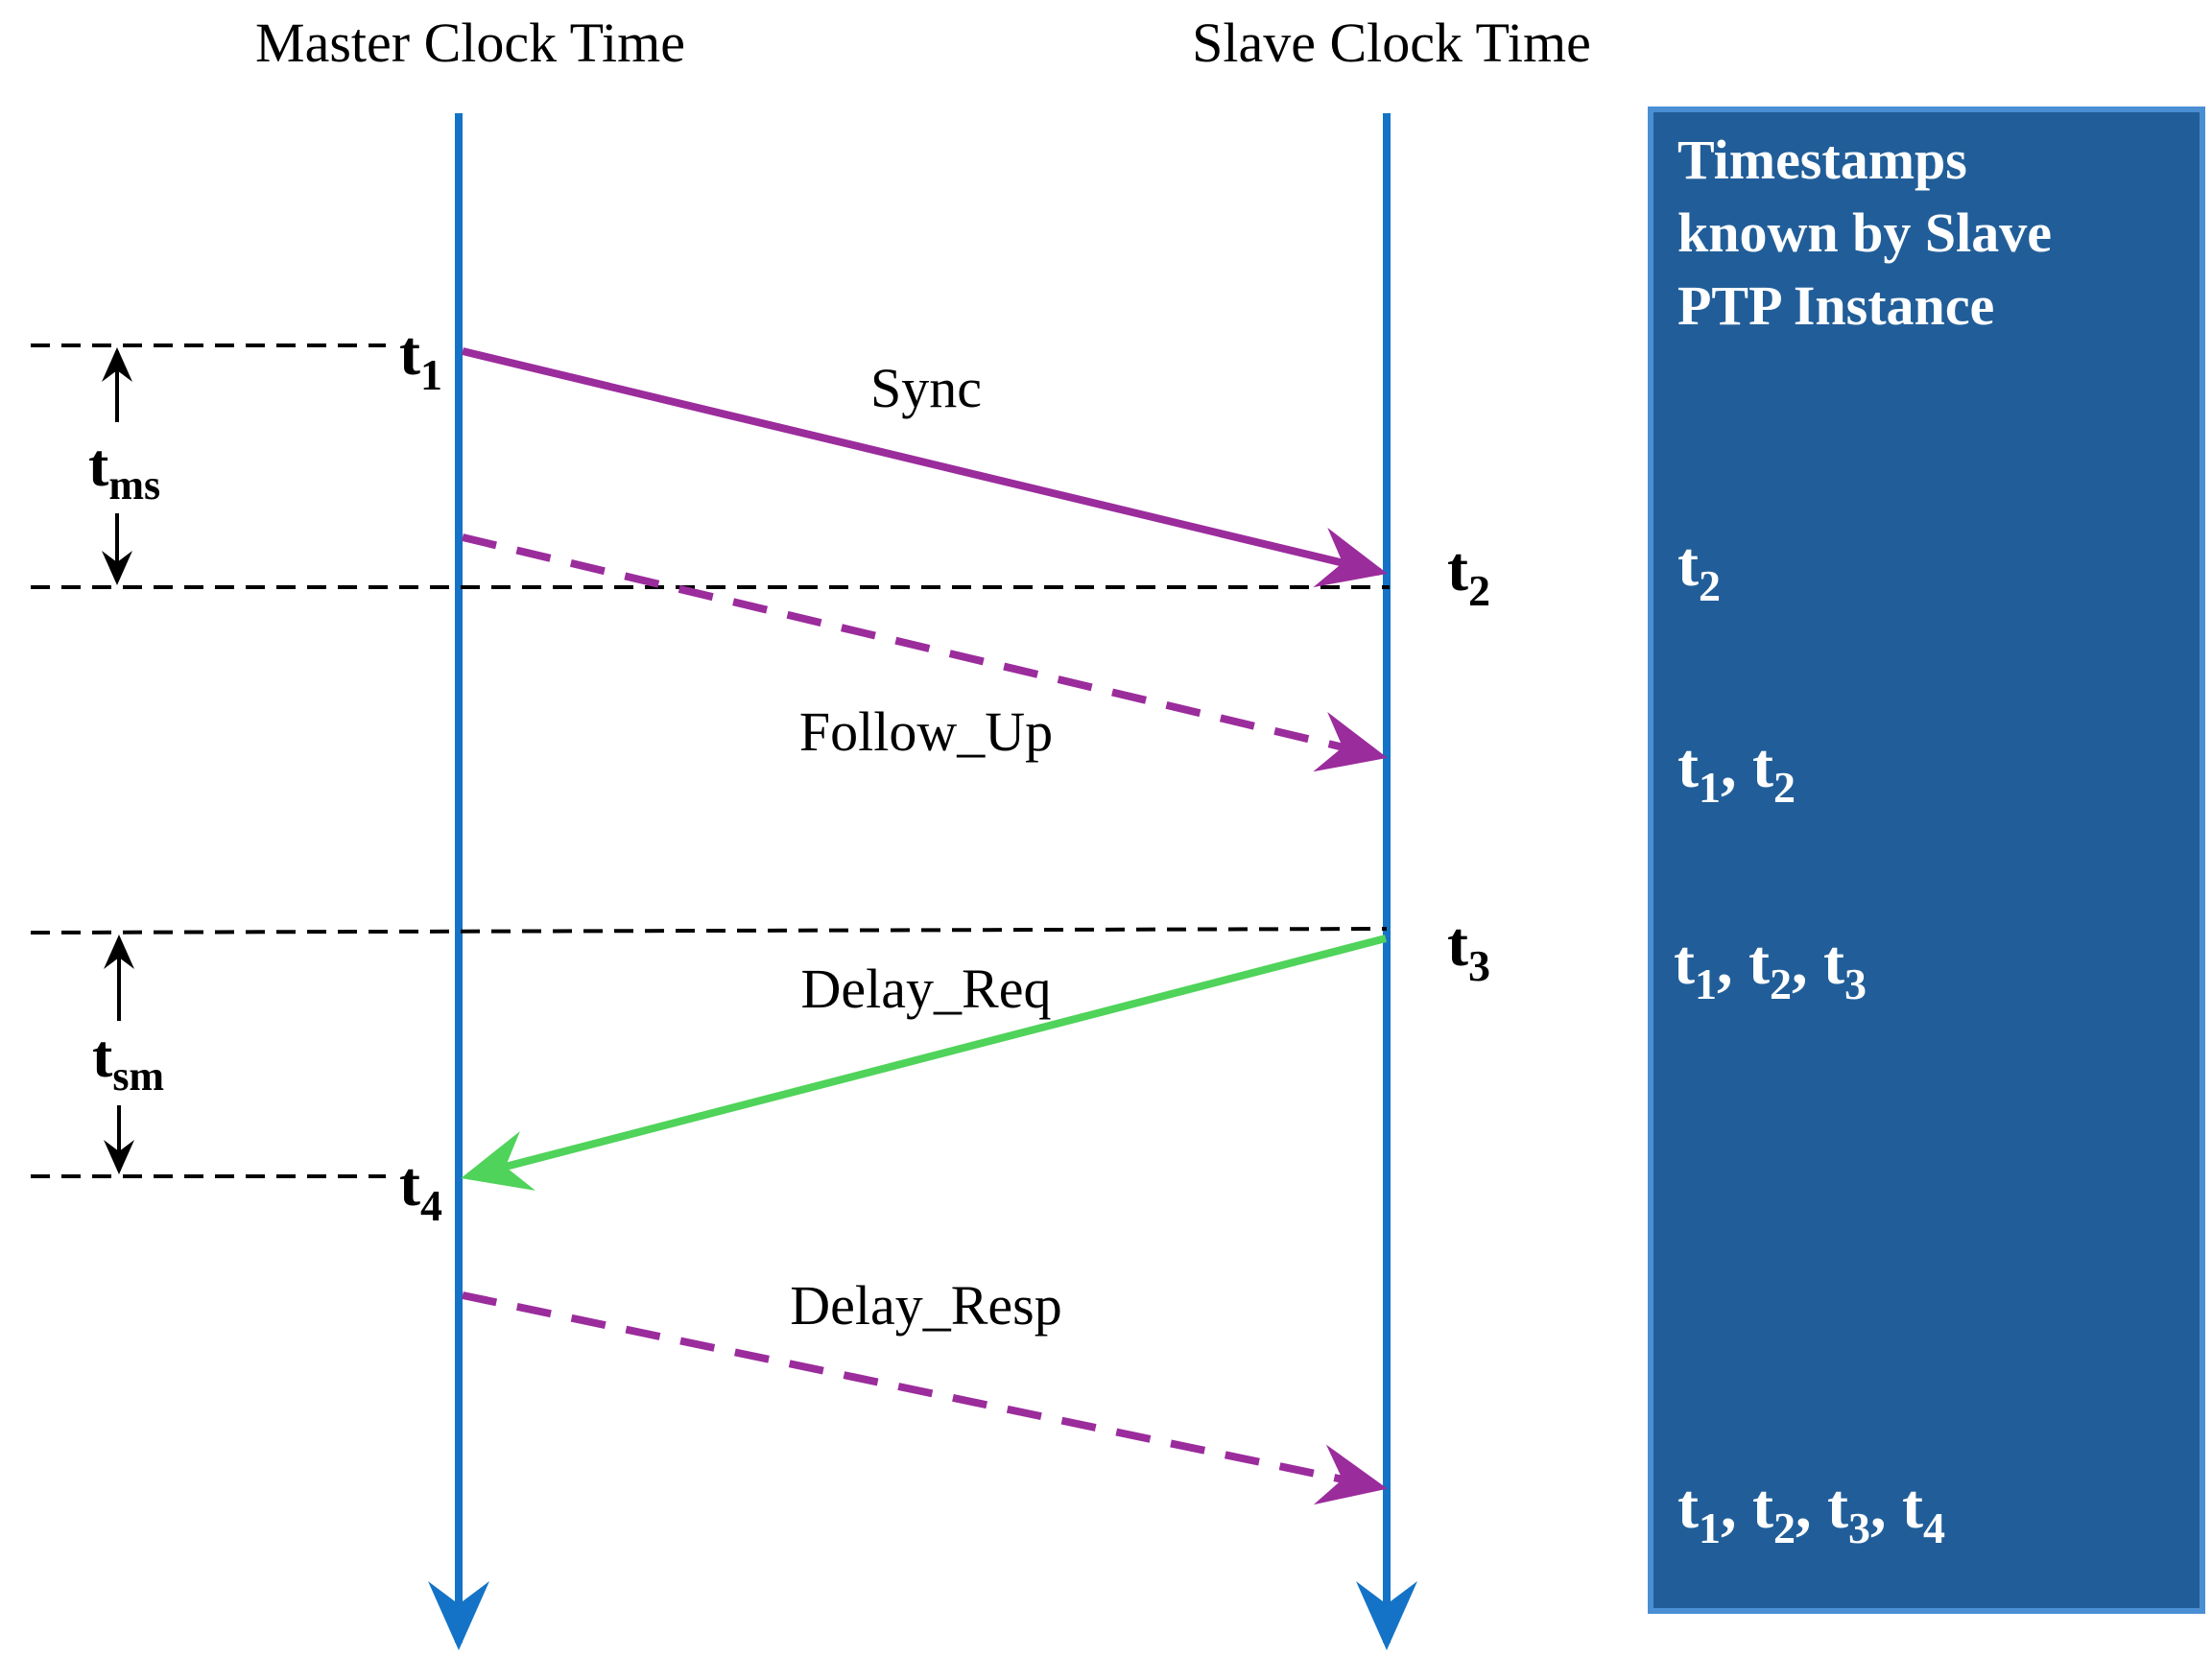 This screenshot has width=2212, height=1657. What do you see at coordinates (470, 43) in the screenshot?
I see `master-clock-header: Master Clock Time` at bounding box center [470, 43].